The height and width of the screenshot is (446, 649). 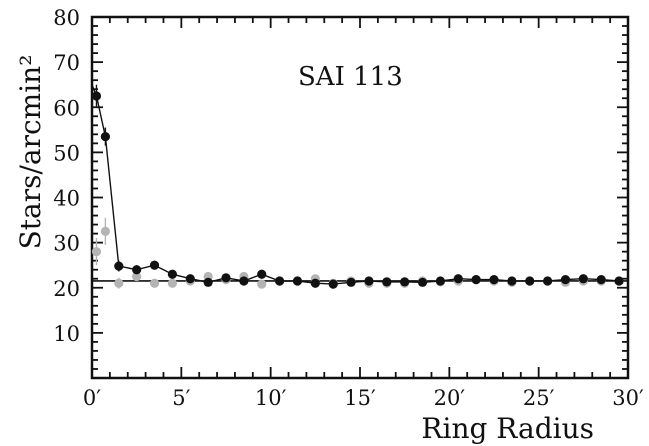 What do you see at coordinates (92, 398) in the screenshot?
I see `x-tick-label: 0′` at bounding box center [92, 398].